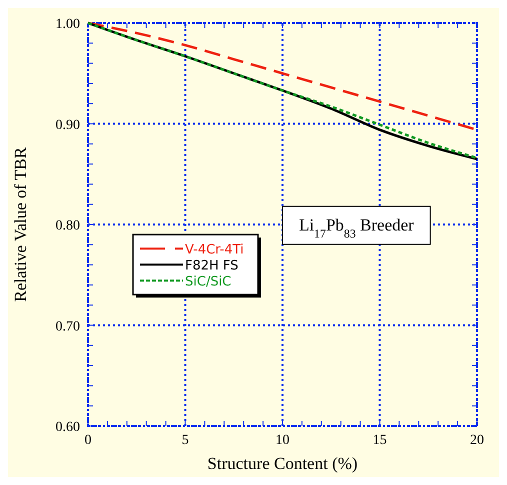 This screenshot has width=507, height=485. What do you see at coordinates (68, 24) in the screenshot?
I see `y-tick-label: 1.00` at bounding box center [68, 24].